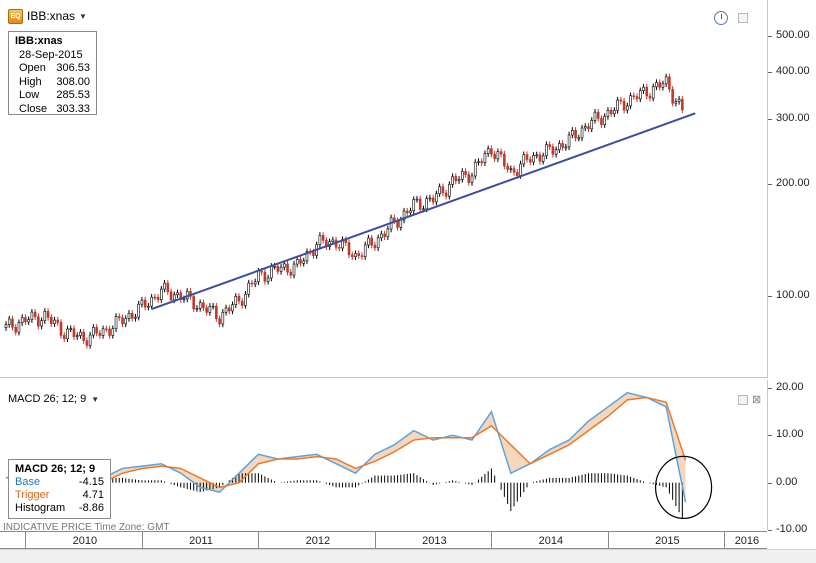  Describe the element at coordinates (683, 487) in the screenshot. I see `annotation-circle` at that location.